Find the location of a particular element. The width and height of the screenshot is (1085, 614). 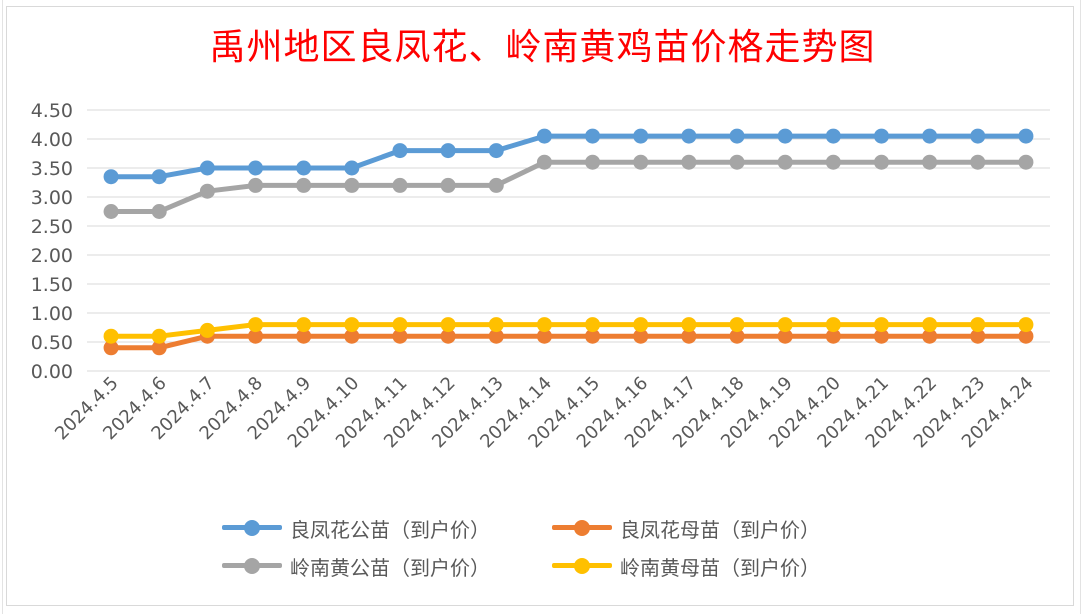

y-tick-label: 3.00 is located at coordinates (52, 198).